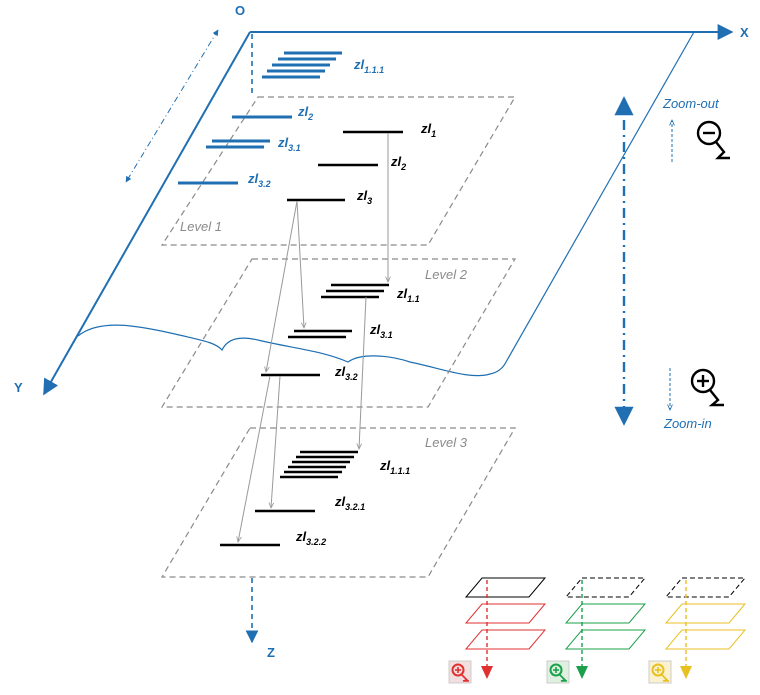 Image resolution: width=760 pixels, height=695 pixels. Describe the element at coordinates (364, 197) in the screenshot. I see `label-zl3-level1: zl3` at that location.